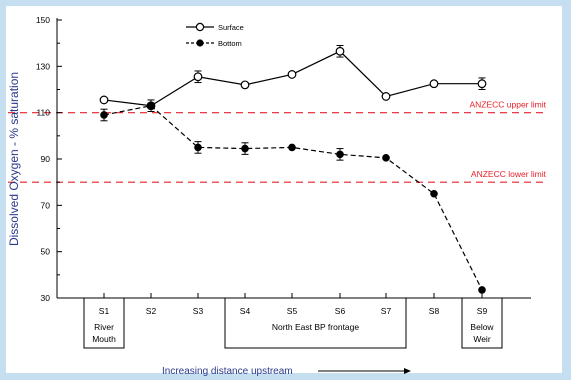 This screenshot has width=571, height=380. Describe the element at coordinates (386, 311) in the screenshot. I see `x-tick-label: S7` at that location.